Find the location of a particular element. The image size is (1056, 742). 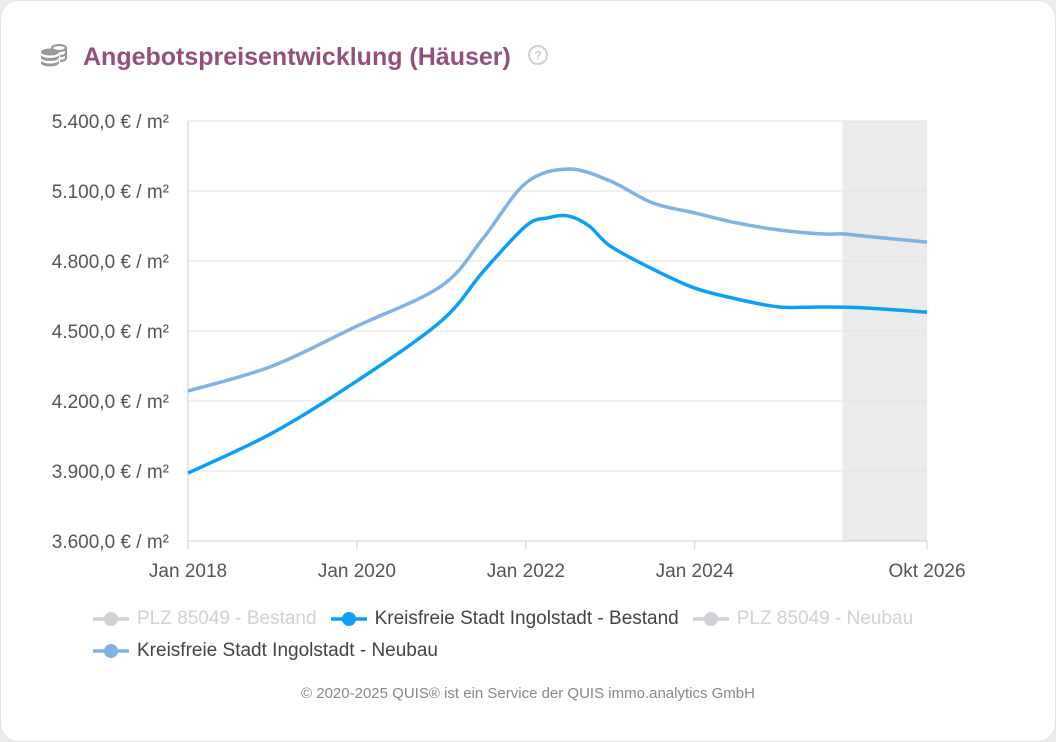

y-tick-label: 3.900,0 € / m² is located at coordinates (110, 472).